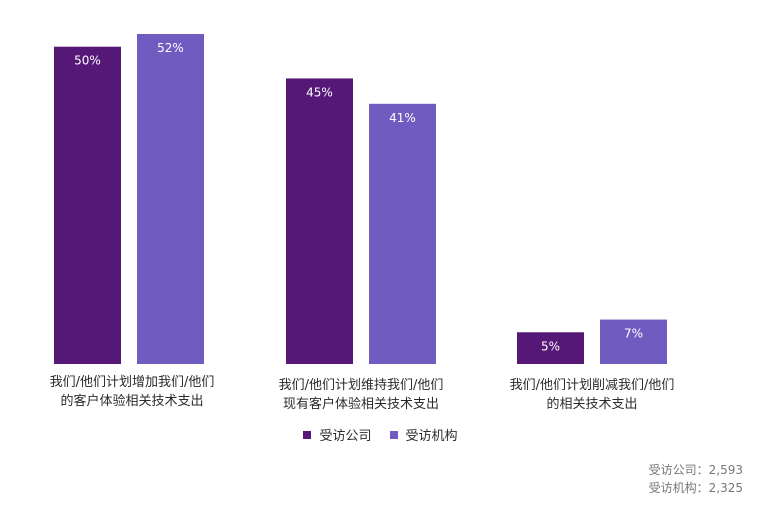 This screenshot has width=761, height=511. Describe the element at coordinates (87, 61) in the screenshot. I see `bar-value-label: 50%` at that location.